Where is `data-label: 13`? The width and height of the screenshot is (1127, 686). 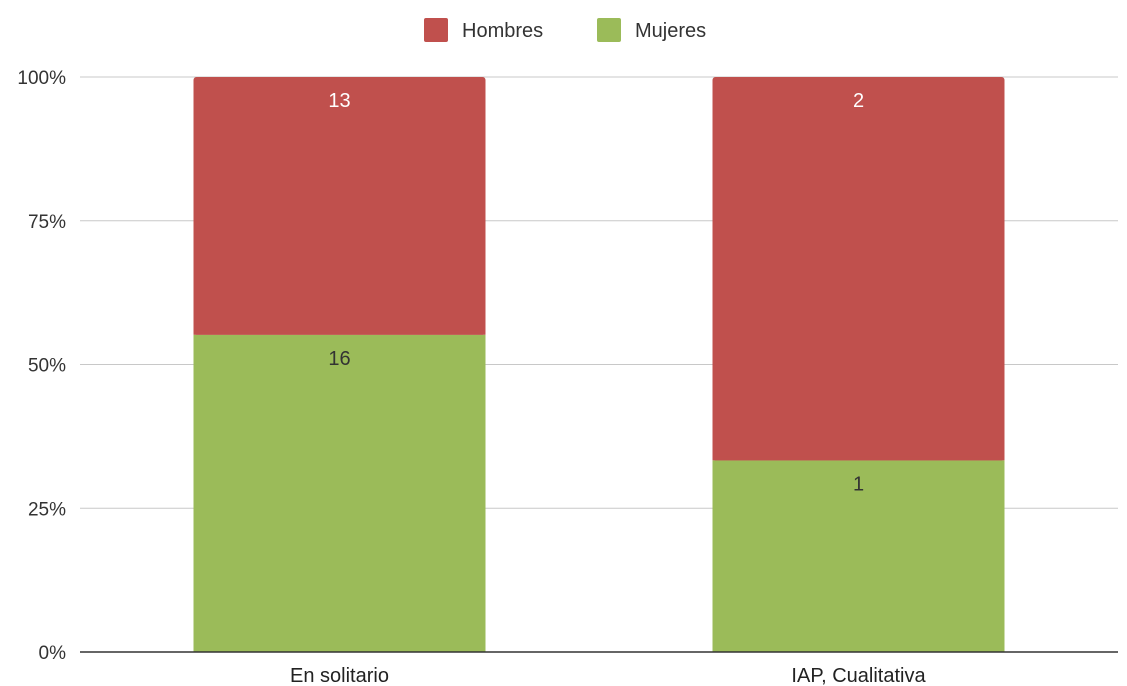 data-label: 13 is located at coordinates (339, 101).